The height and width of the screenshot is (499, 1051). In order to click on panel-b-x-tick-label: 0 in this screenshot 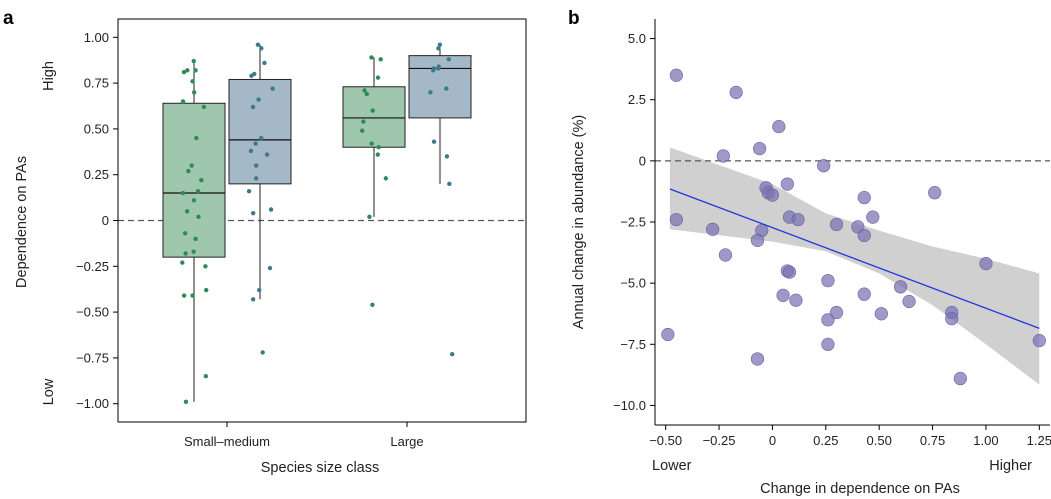, I will do `click(772, 440)`.